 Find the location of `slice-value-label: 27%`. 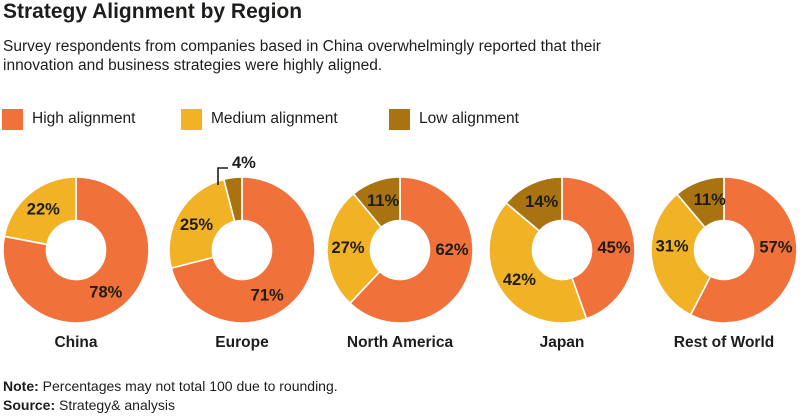

slice-value-label: 27% is located at coordinates (347, 248).